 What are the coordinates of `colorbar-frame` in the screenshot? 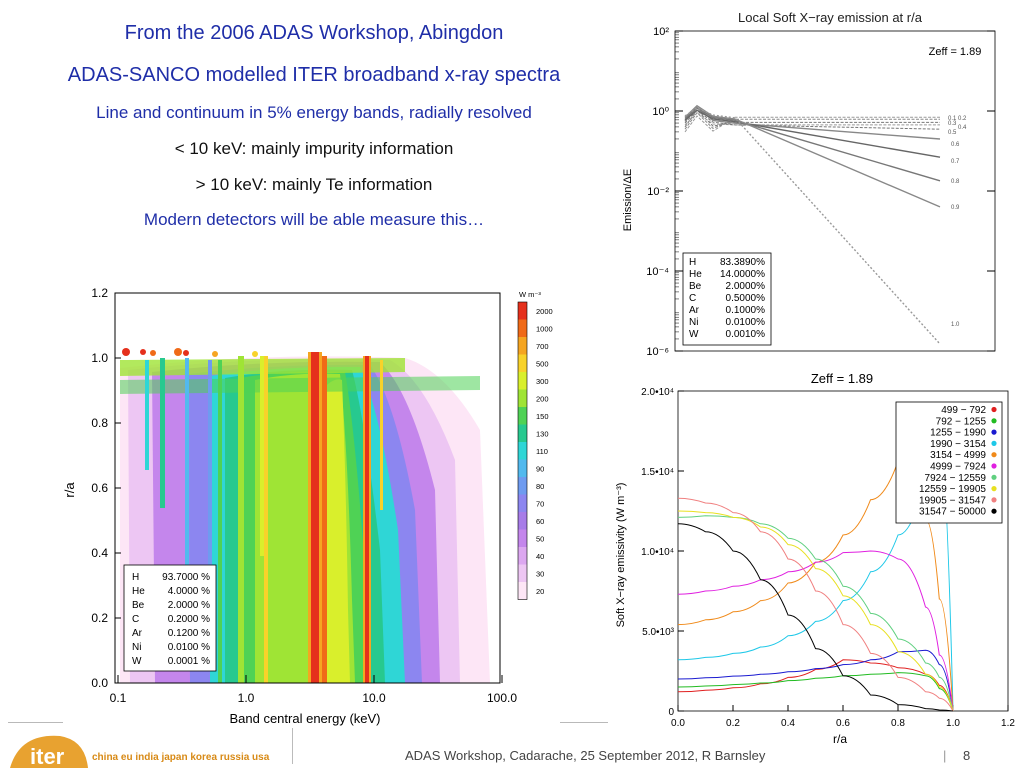 It's located at (522, 450).